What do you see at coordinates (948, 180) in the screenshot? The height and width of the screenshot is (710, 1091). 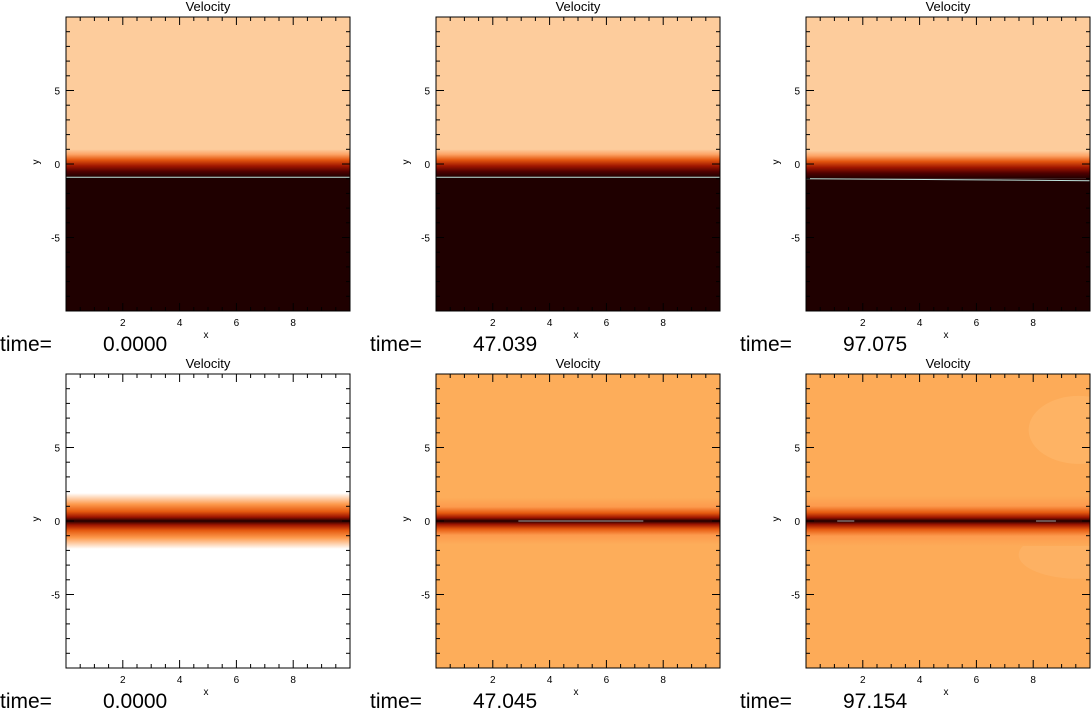 I see `interface-contour` at bounding box center [948, 180].